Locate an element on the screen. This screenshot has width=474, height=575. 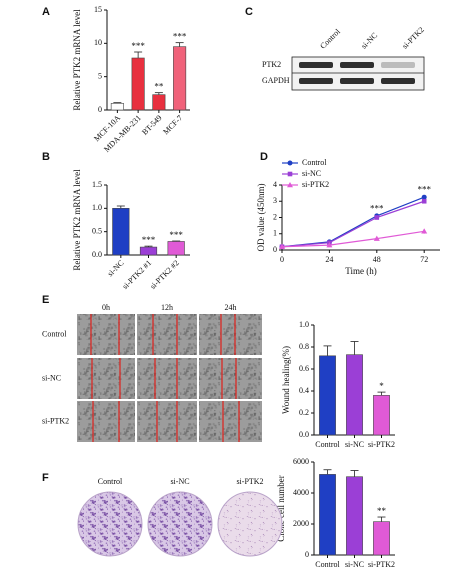
x-tick-label: 72 is located at coordinates (424, 259).